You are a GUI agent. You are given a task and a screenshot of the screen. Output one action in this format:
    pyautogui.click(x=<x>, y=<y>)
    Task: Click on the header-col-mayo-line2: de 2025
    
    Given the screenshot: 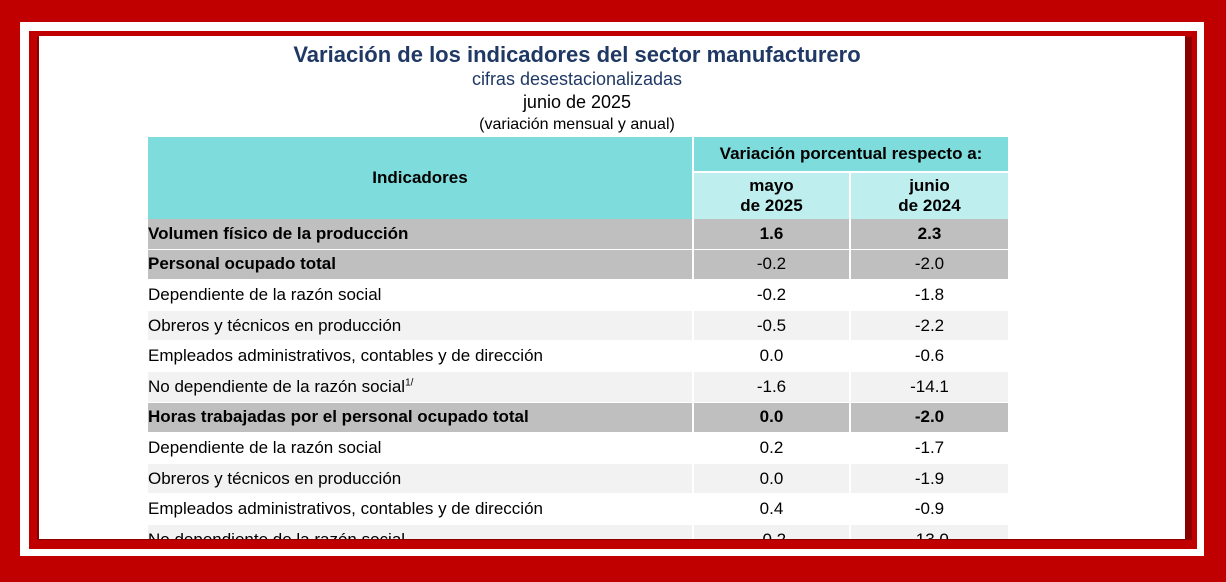 What is the action you would take?
    pyautogui.click(x=771, y=205)
    